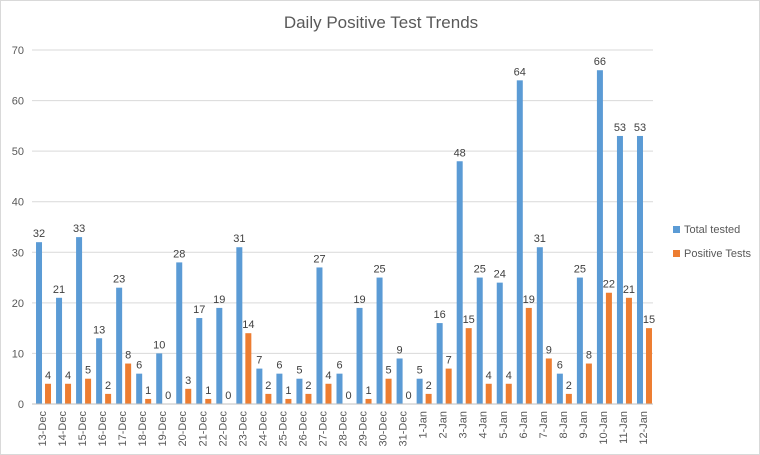 This screenshot has width=760, height=455. I want to click on x-tick-label: 5-Jan, so click(504, 425).